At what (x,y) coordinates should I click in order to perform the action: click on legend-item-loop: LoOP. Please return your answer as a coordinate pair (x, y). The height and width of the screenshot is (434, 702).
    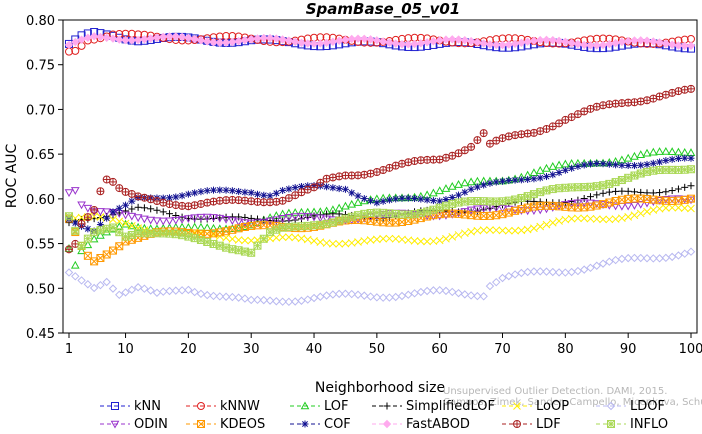
    Looking at the image, I should click on (535, 406).